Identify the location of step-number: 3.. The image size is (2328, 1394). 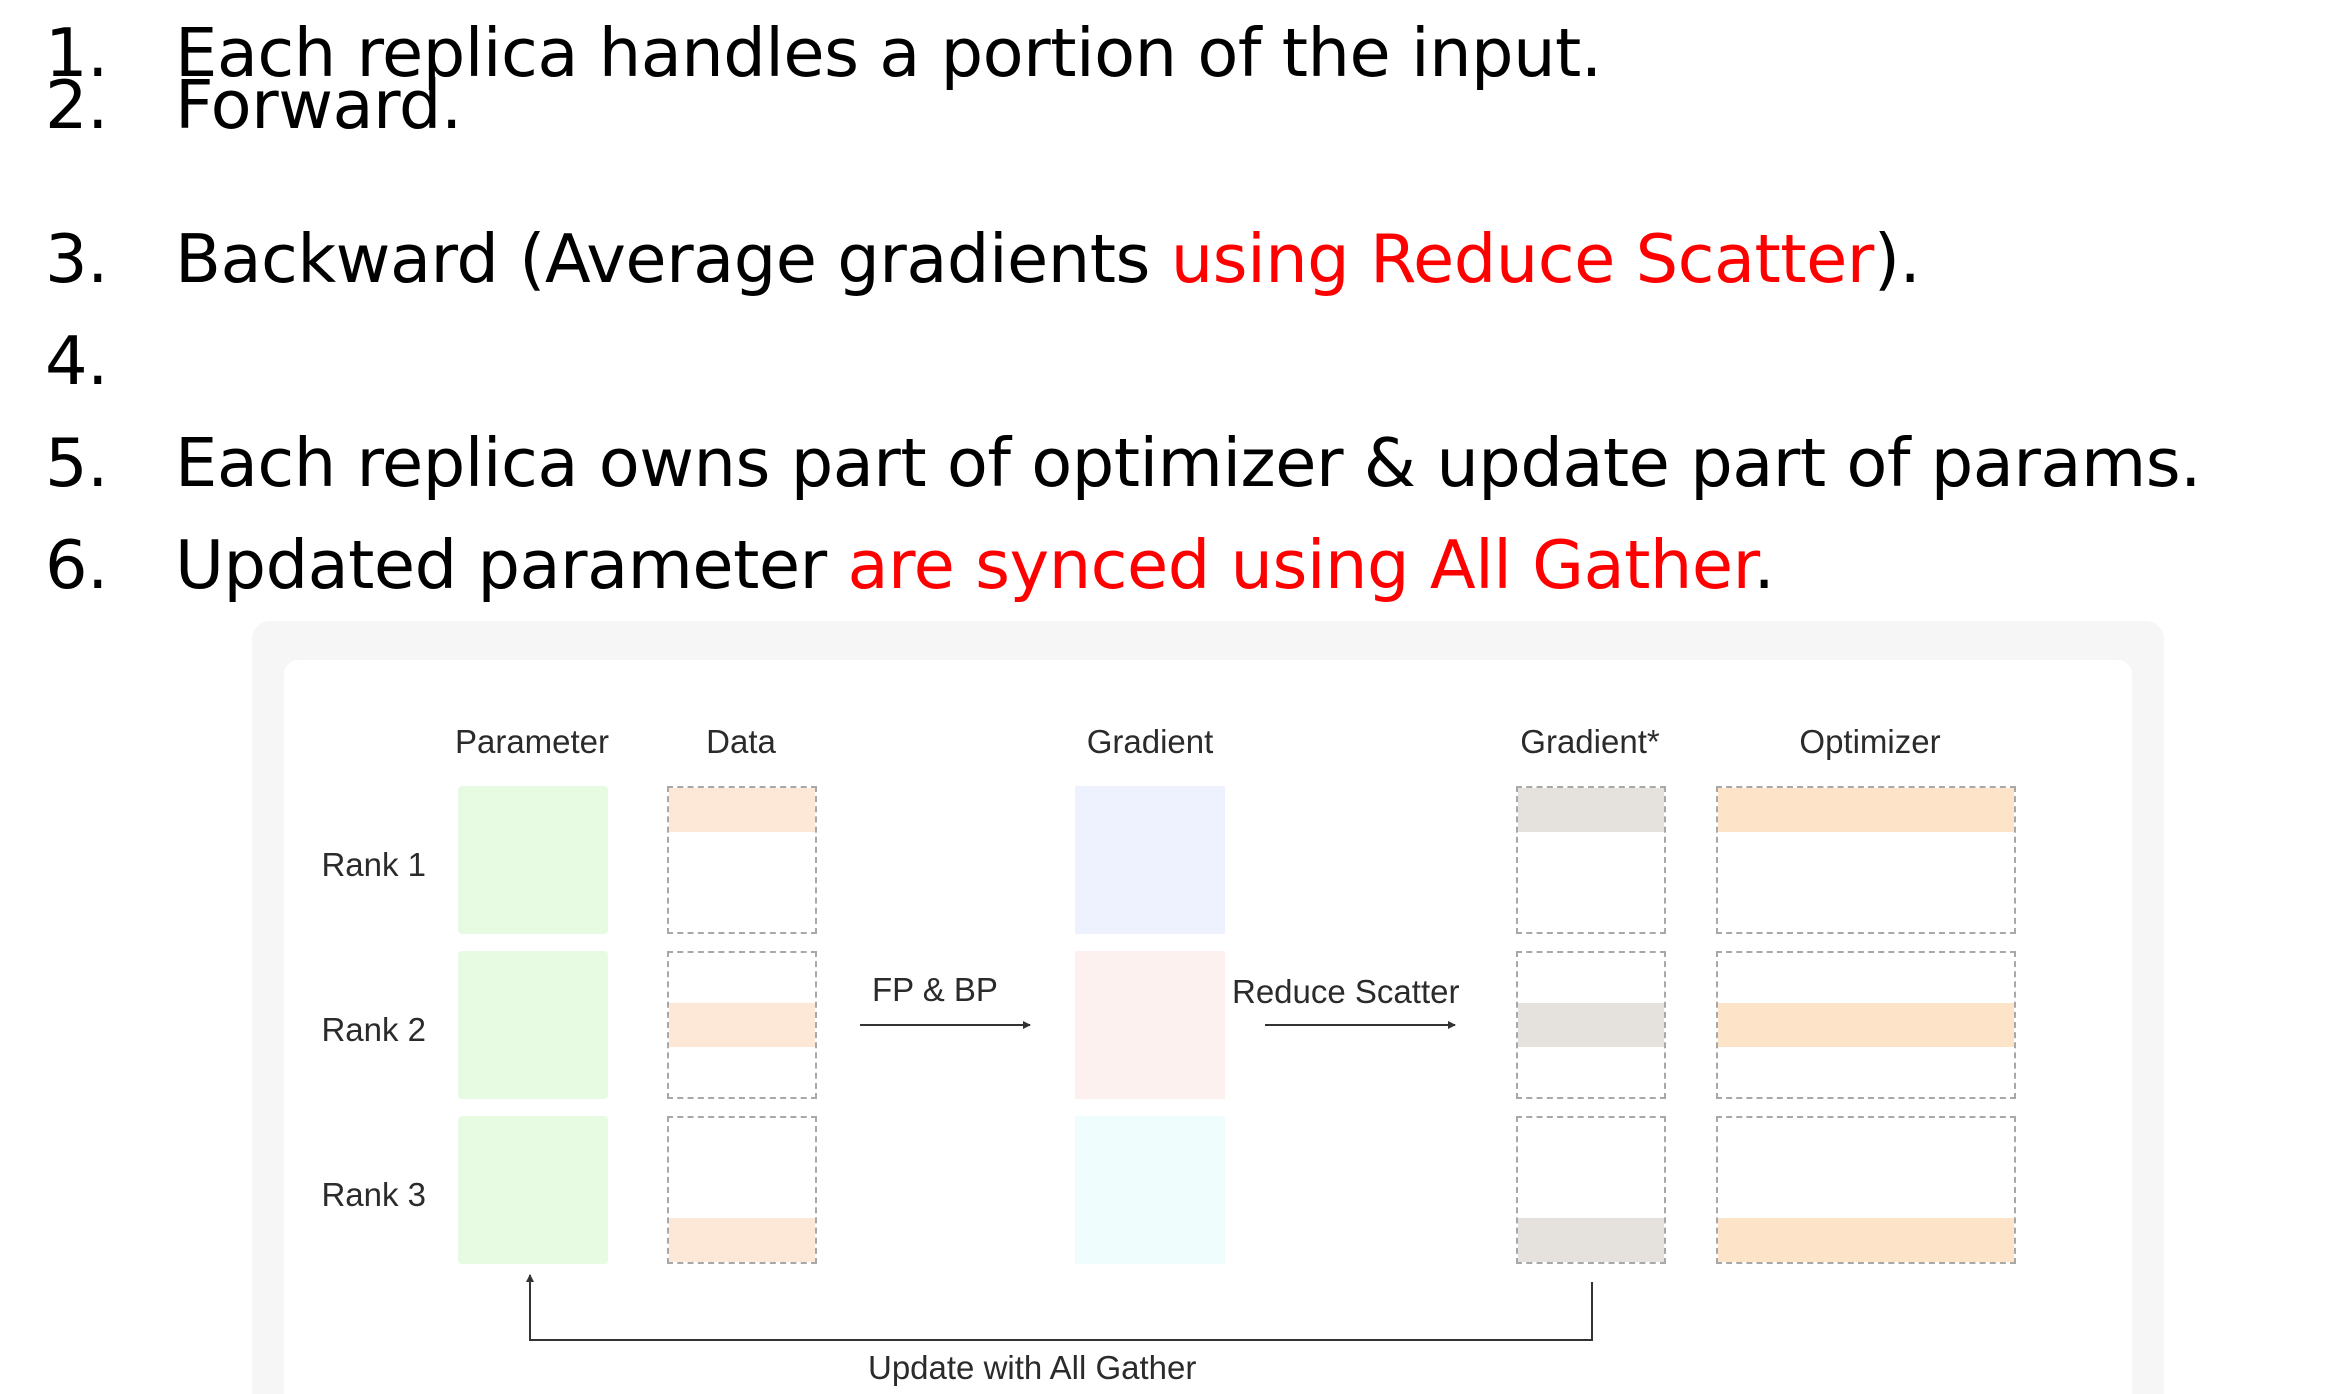
(76, 259).